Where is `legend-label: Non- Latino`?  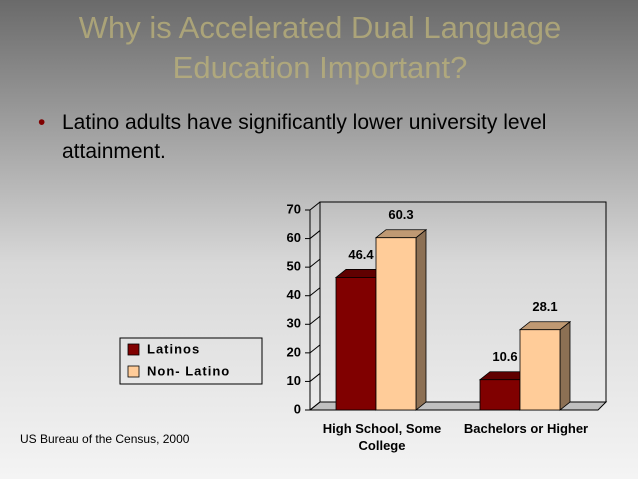 legend-label: Non- Latino is located at coordinates (188, 370).